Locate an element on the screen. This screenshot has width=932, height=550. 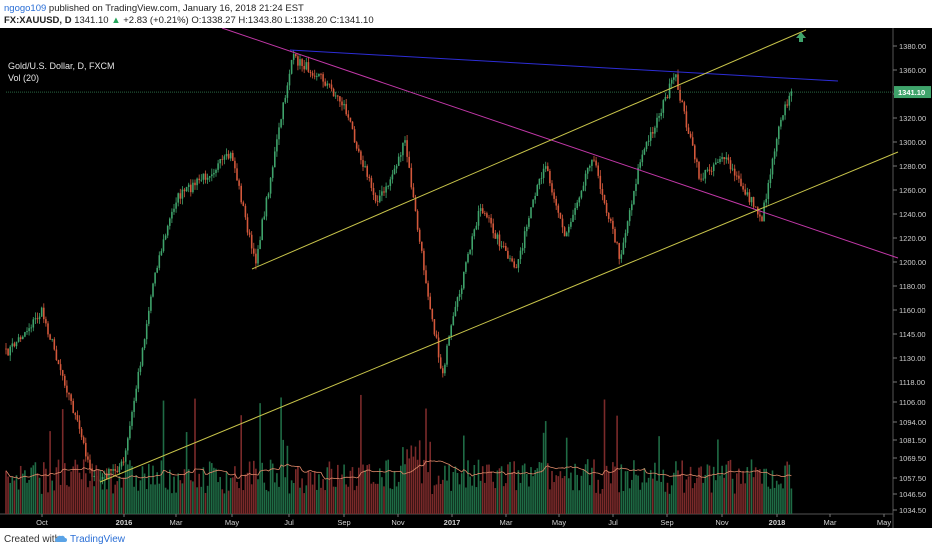
price-tick-label: 1240.00 is located at coordinates (912, 214).